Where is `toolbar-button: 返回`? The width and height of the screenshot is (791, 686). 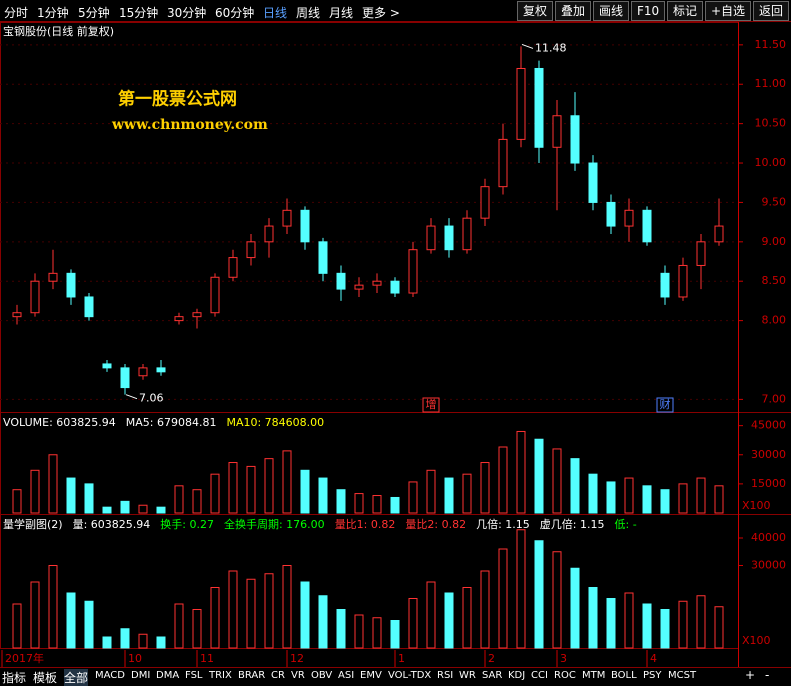
toolbar-button: 返回 is located at coordinates (771, 11).